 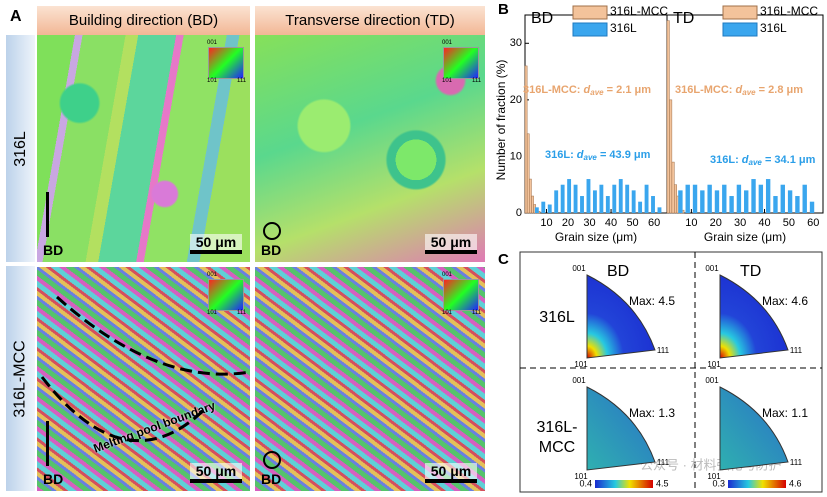 I want to click on colorbar-min: 0.4, so click(x=585, y=483).